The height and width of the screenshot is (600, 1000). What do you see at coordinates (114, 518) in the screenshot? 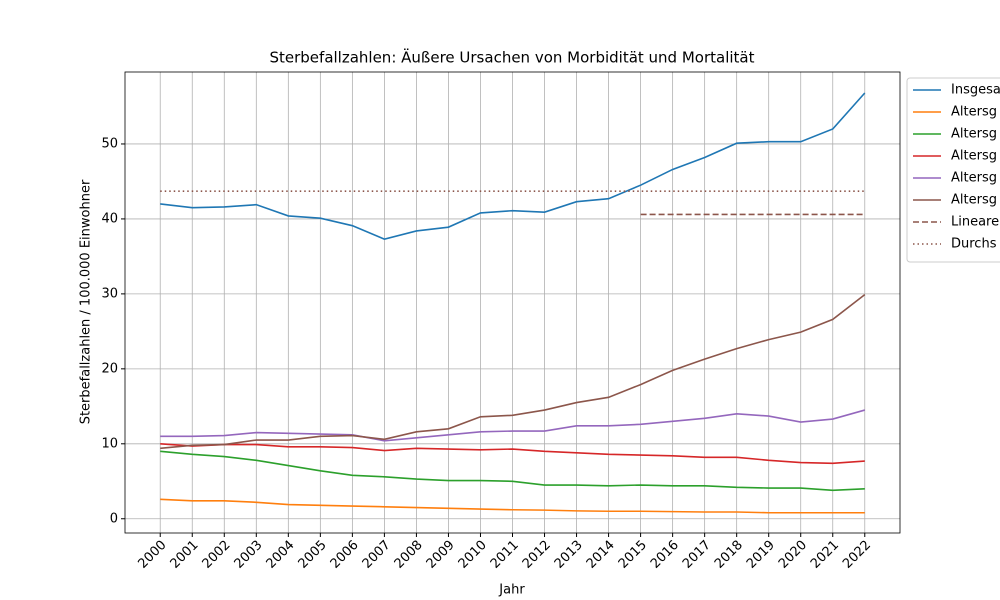
I see `y-tick-label: 0` at bounding box center [114, 518].